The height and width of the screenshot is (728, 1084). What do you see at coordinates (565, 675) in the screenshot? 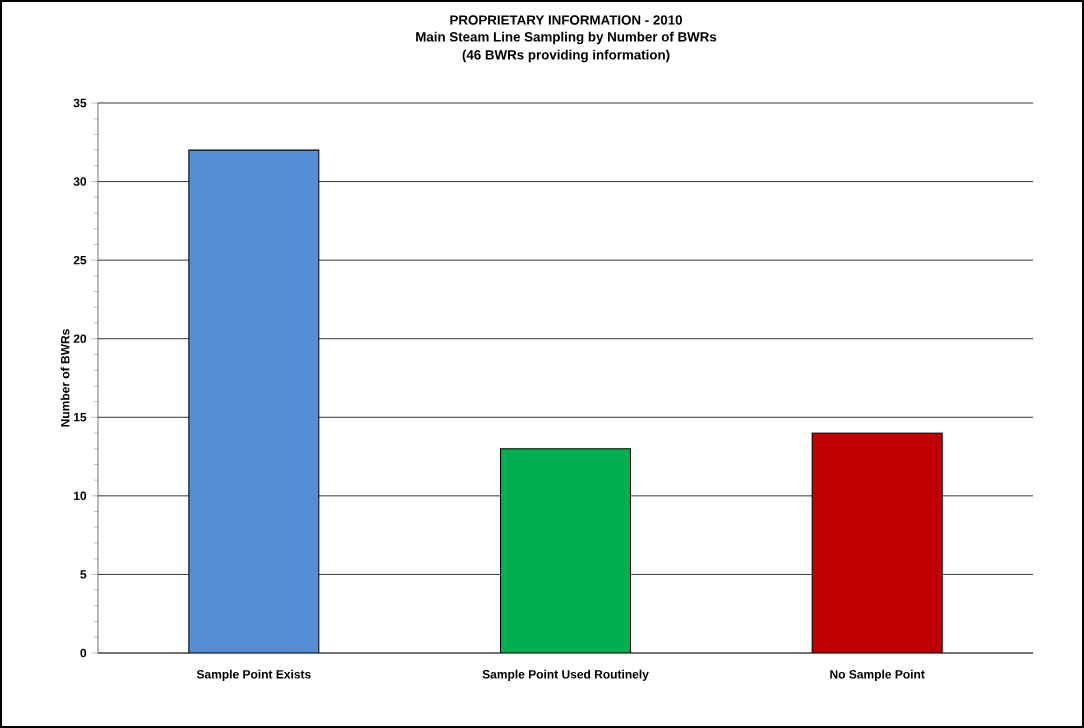
I see `x-tick-label: Sample Point Used Routinely` at bounding box center [565, 675].